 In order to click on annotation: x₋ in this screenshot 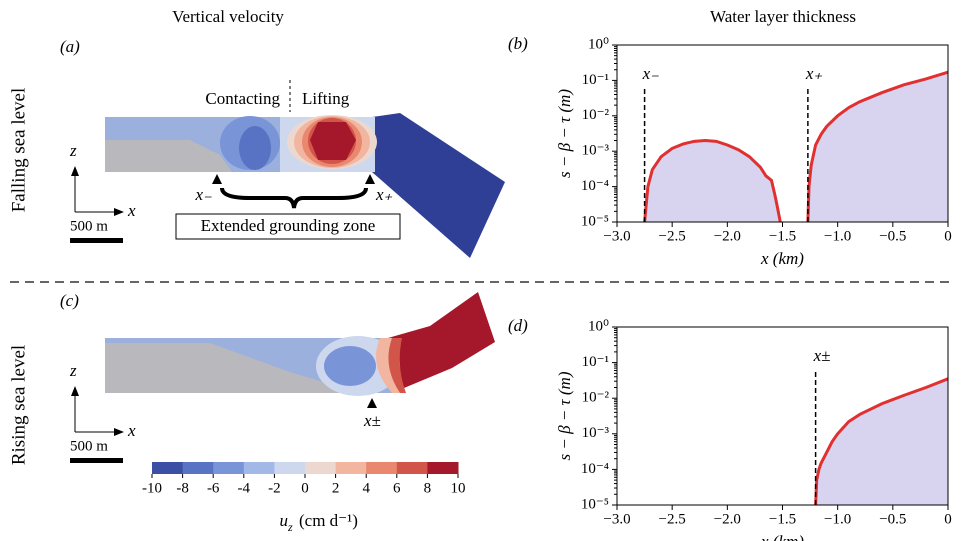, I will do `click(203, 194)`.